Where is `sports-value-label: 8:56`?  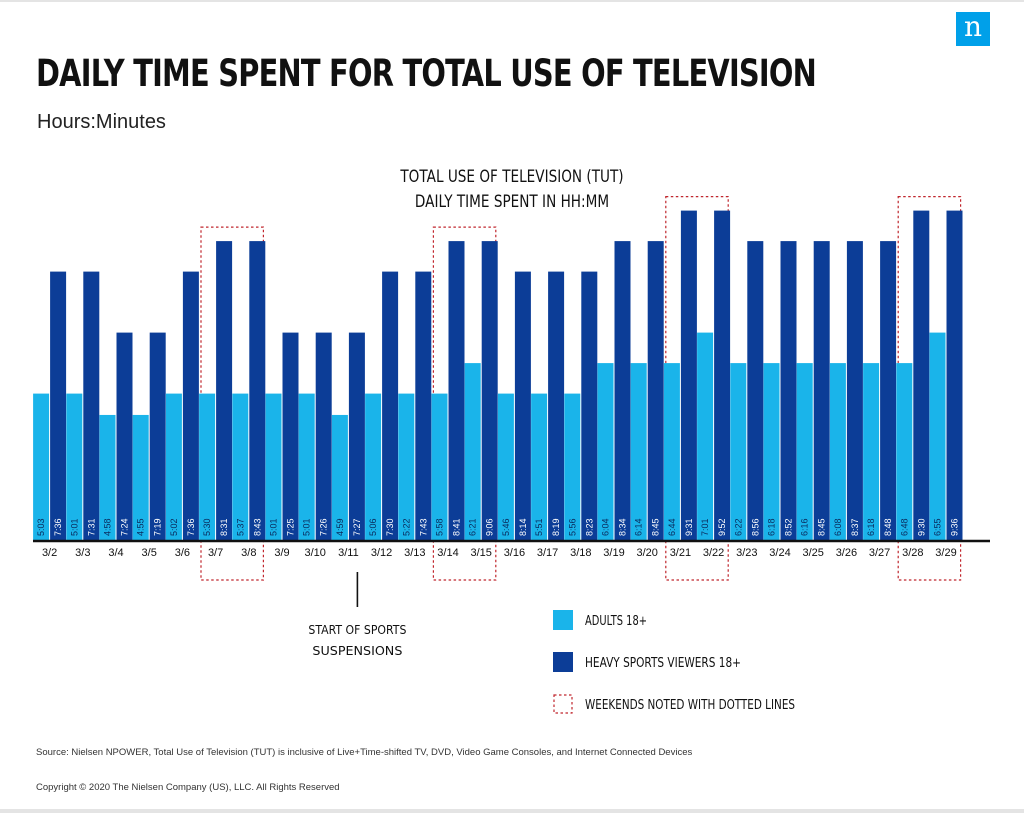 sports-value-label: 8:56 is located at coordinates (755, 527).